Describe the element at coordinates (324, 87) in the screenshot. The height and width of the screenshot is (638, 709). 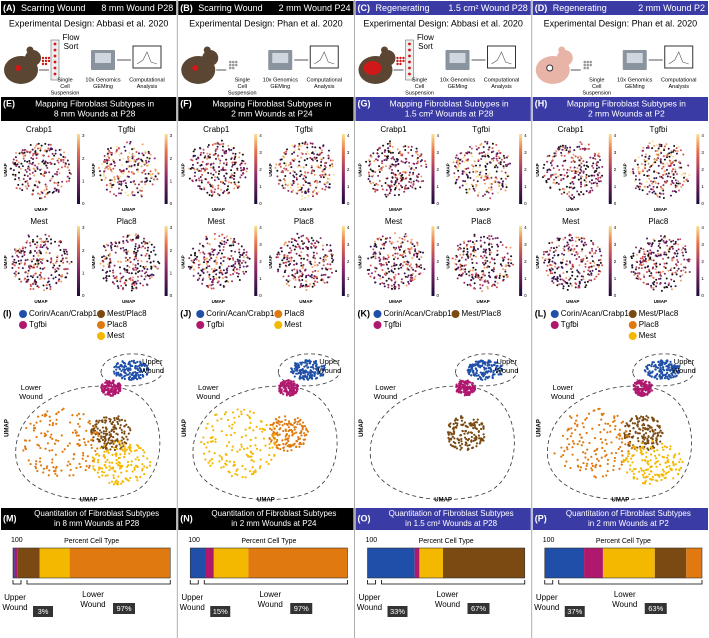
I see `step-label: Analysis` at that location.